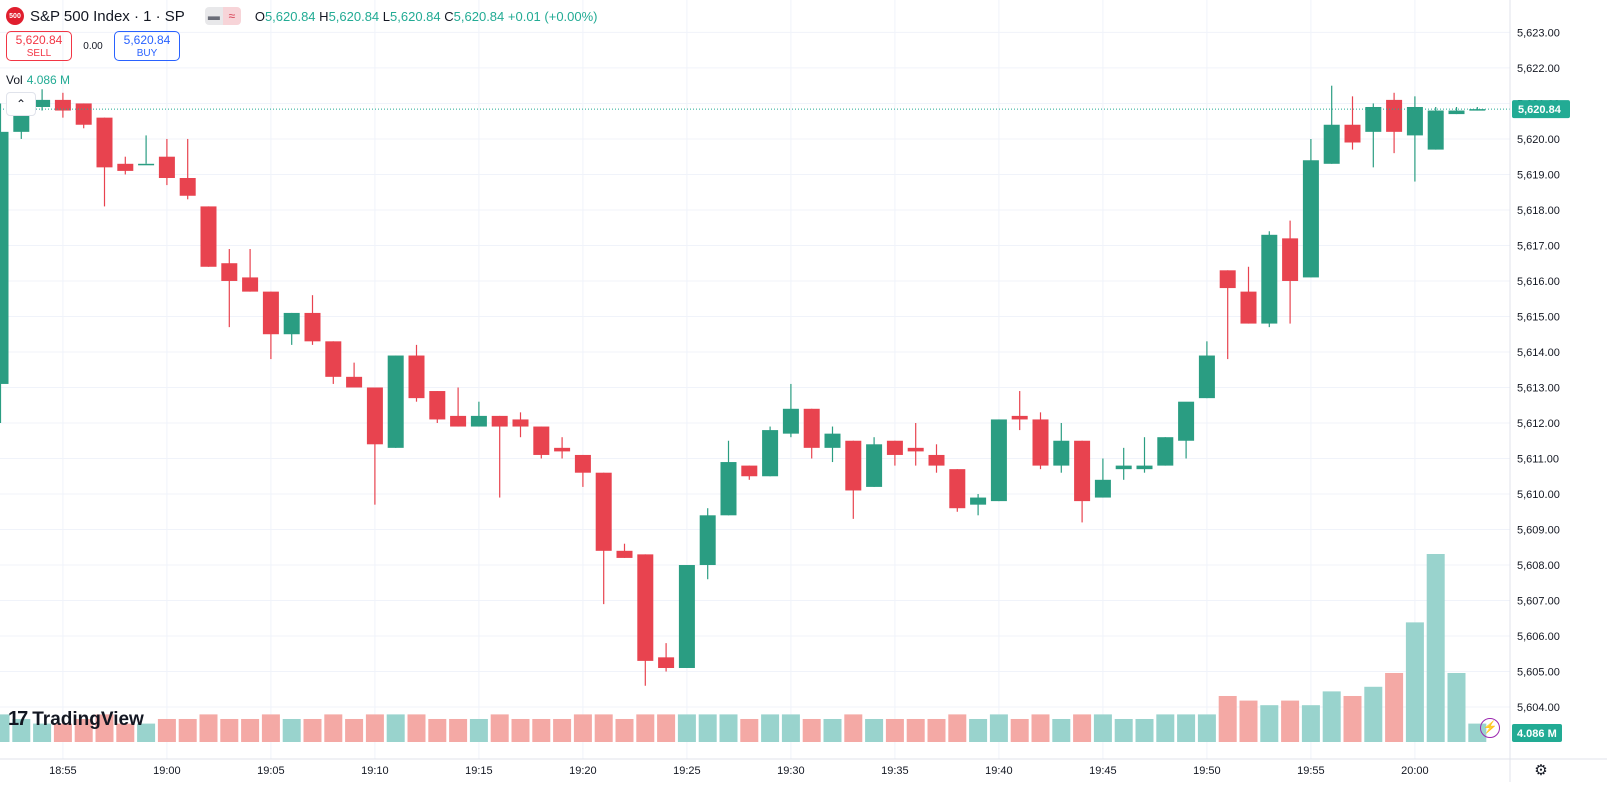 Image resolution: width=1607 pixels, height=787 pixels. I want to click on time-tick-label: 19:50, so click(1207, 771).